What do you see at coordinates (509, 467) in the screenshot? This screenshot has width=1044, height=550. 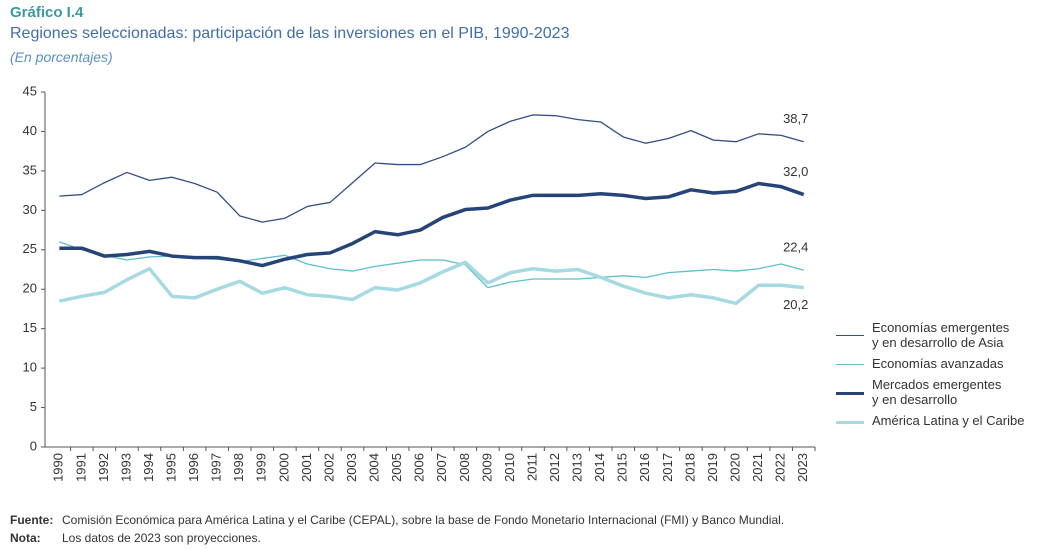 I see `x-tick-label: 2010` at bounding box center [509, 467].